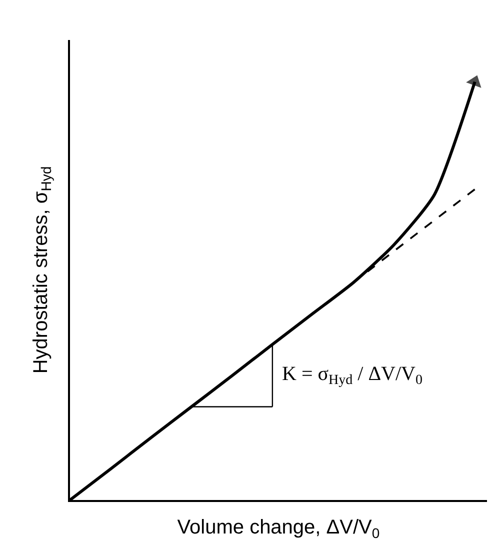  What do you see at coordinates (352, 375) in the screenshot?
I see `annotation: K = σ$_{Hyd}$ / ΔV/V$_{0}$` at bounding box center [352, 375].